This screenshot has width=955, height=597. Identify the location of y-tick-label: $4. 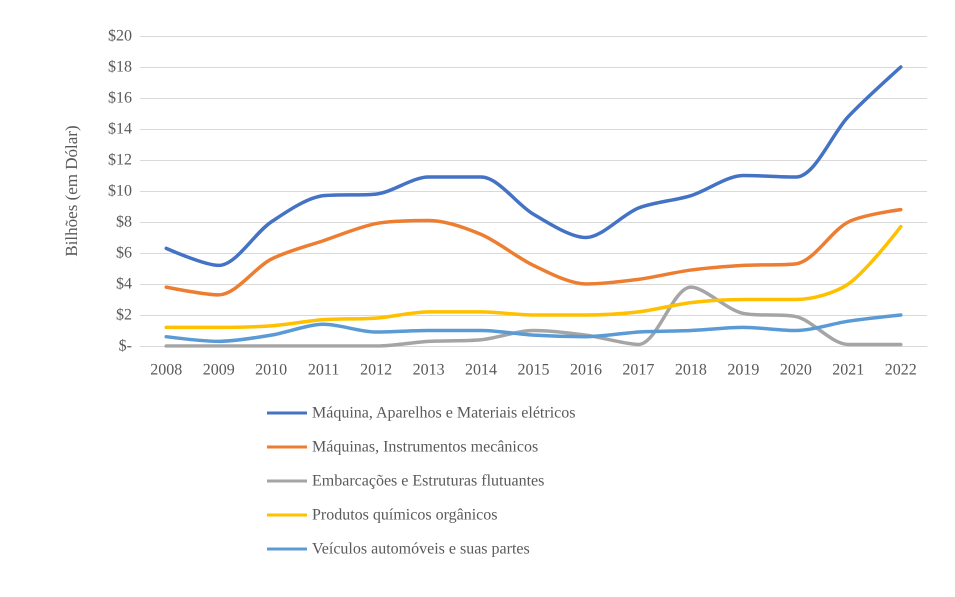
(124, 284).